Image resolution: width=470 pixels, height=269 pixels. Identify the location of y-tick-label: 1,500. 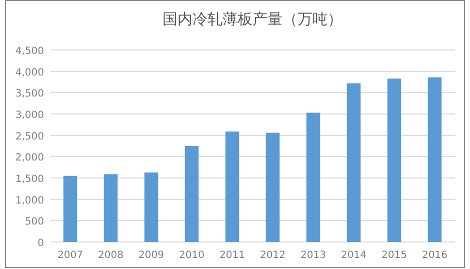
(29, 179).